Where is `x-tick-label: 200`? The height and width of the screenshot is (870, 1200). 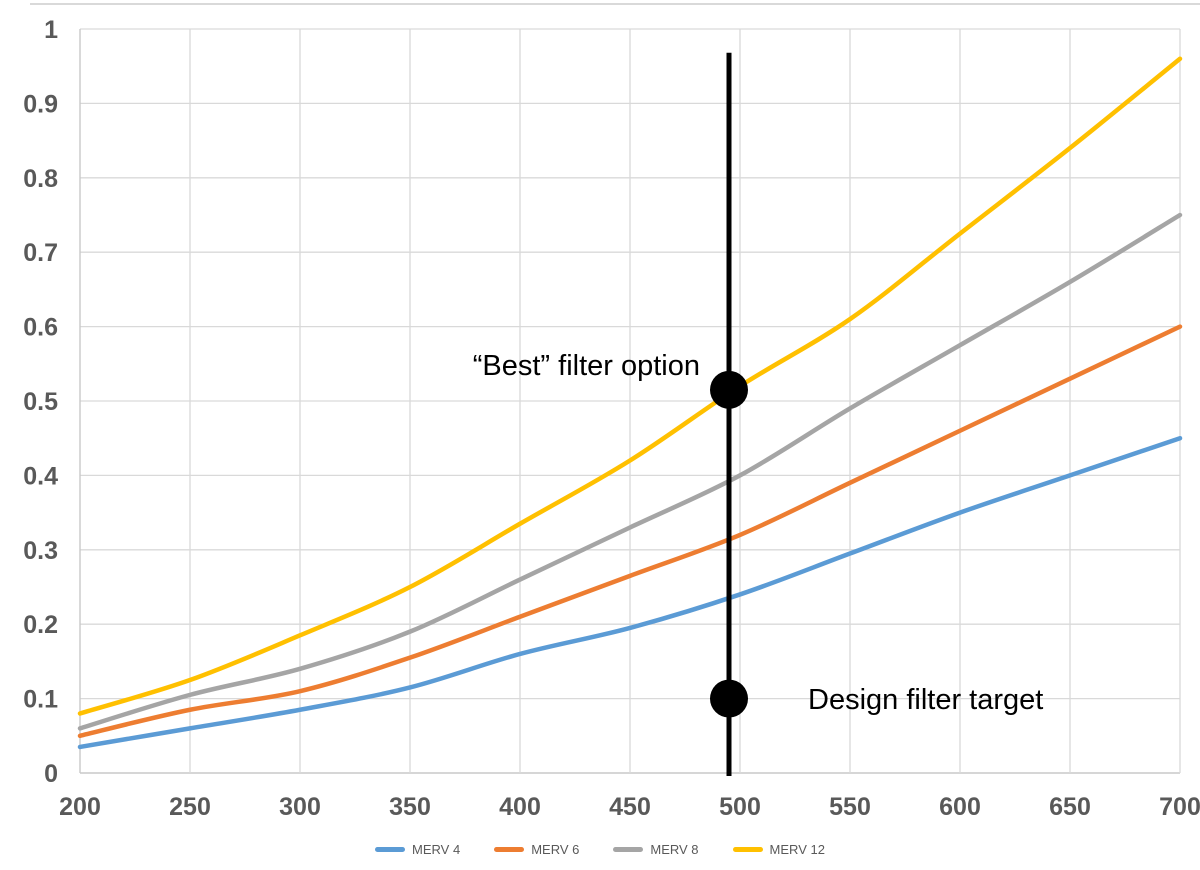 x-tick-label: 200 is located at coordinates (80, 807).